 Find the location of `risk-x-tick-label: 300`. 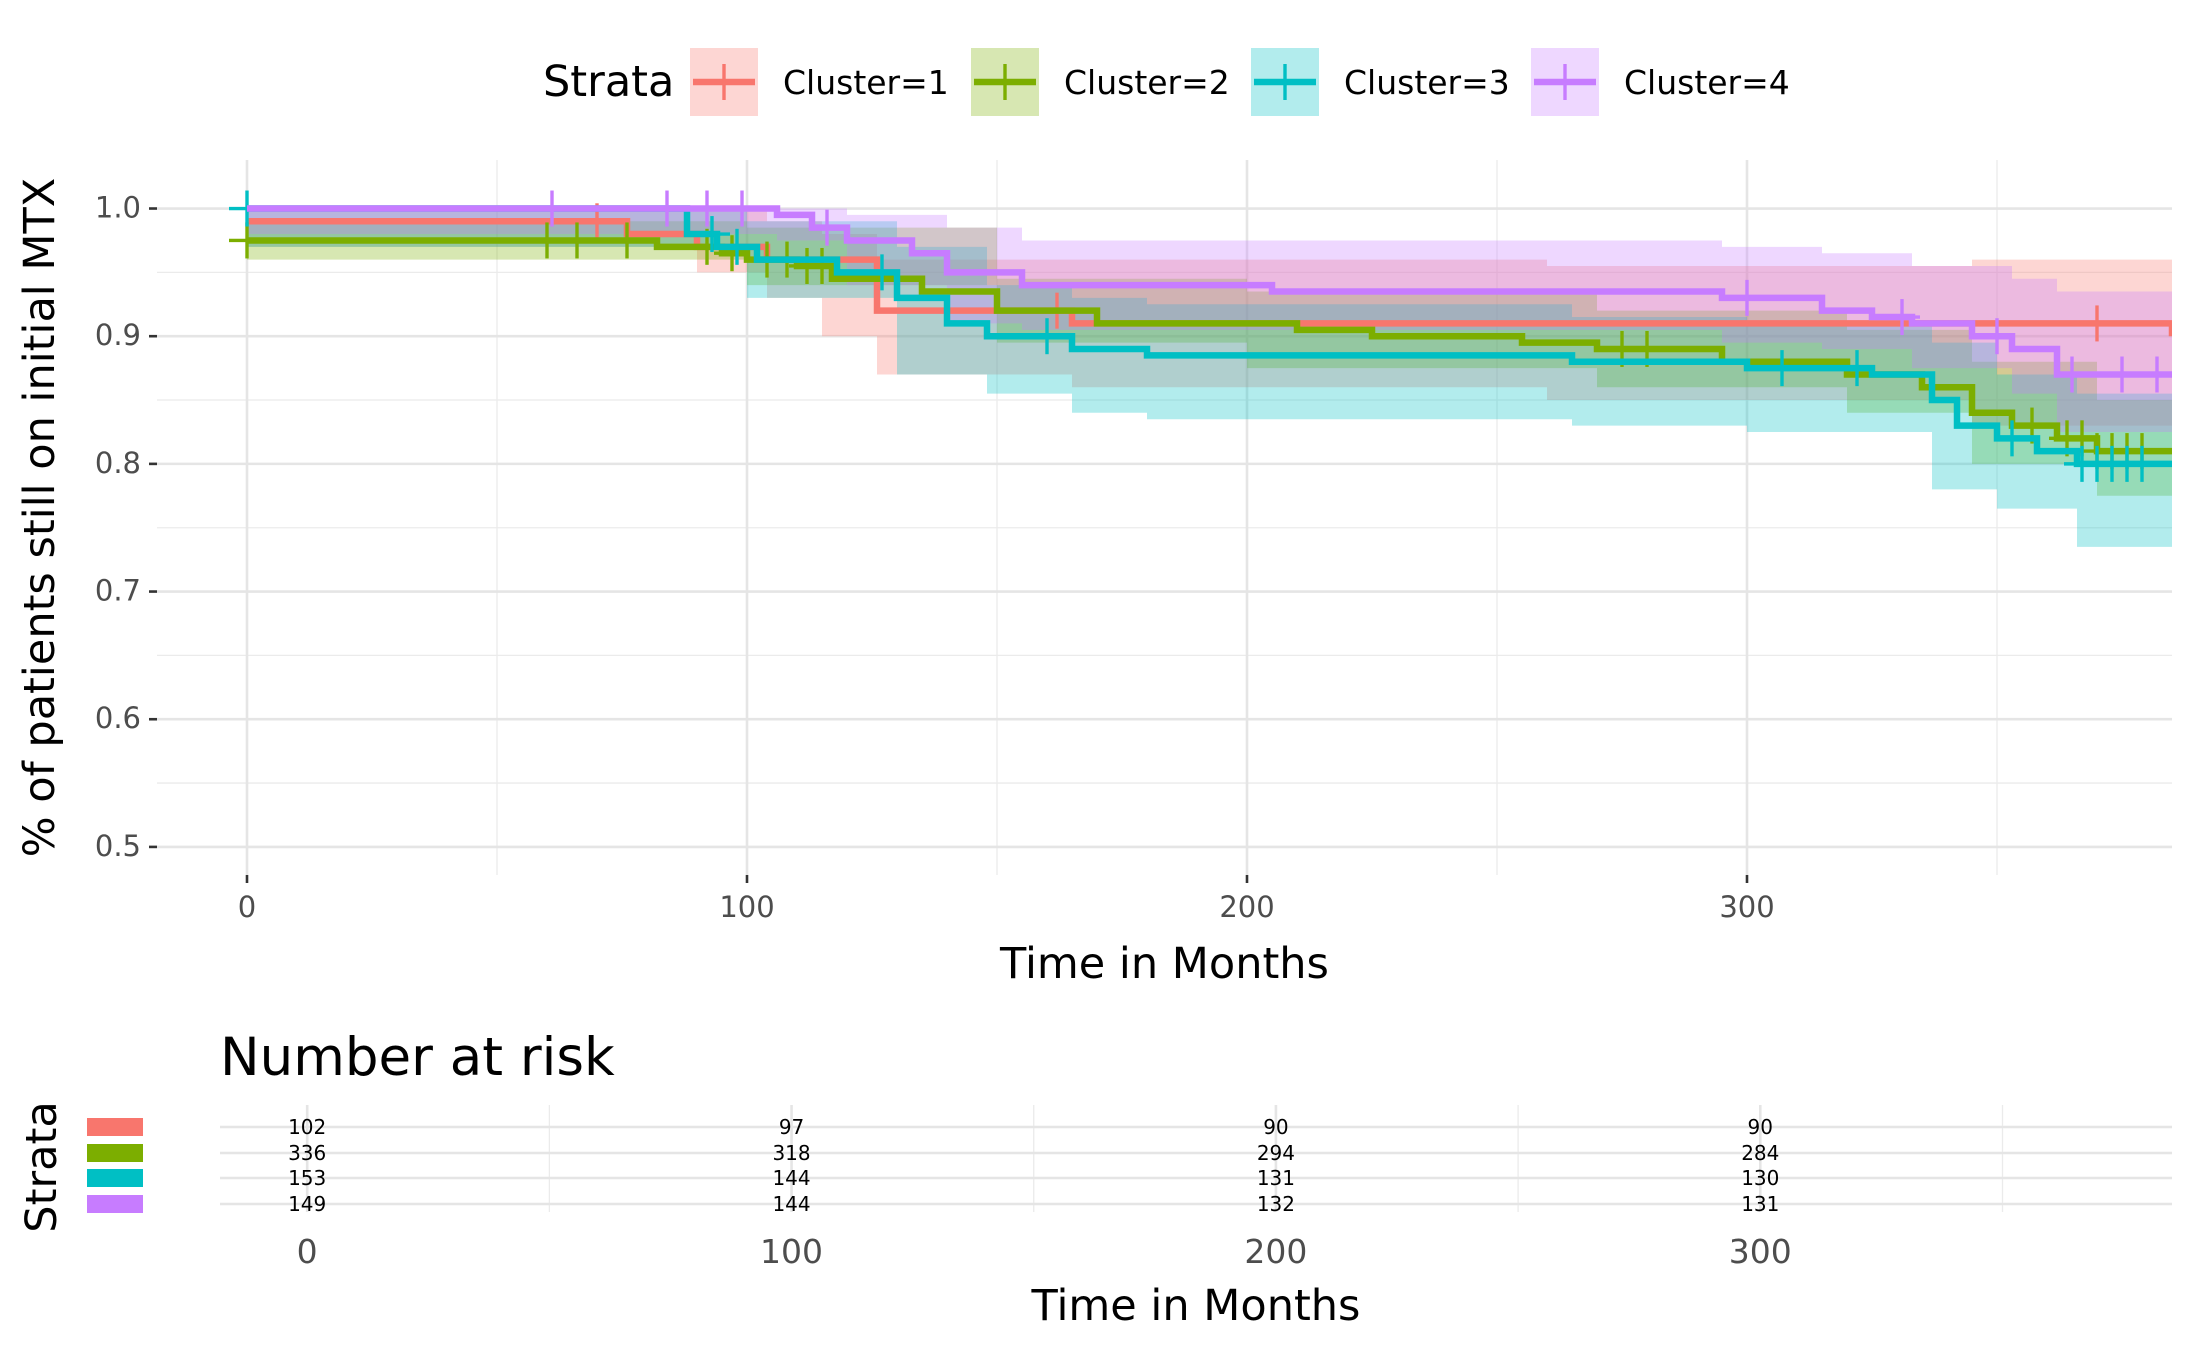

risk-x-tick-label: 300 is located at coordinates (1760, 1251).